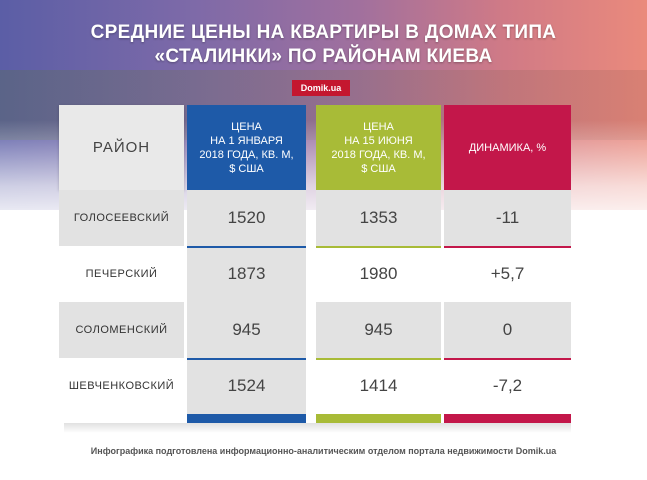 The height and width of the screenshot is (480, 647). I want to click on column-bar-red, so click(507, 418).